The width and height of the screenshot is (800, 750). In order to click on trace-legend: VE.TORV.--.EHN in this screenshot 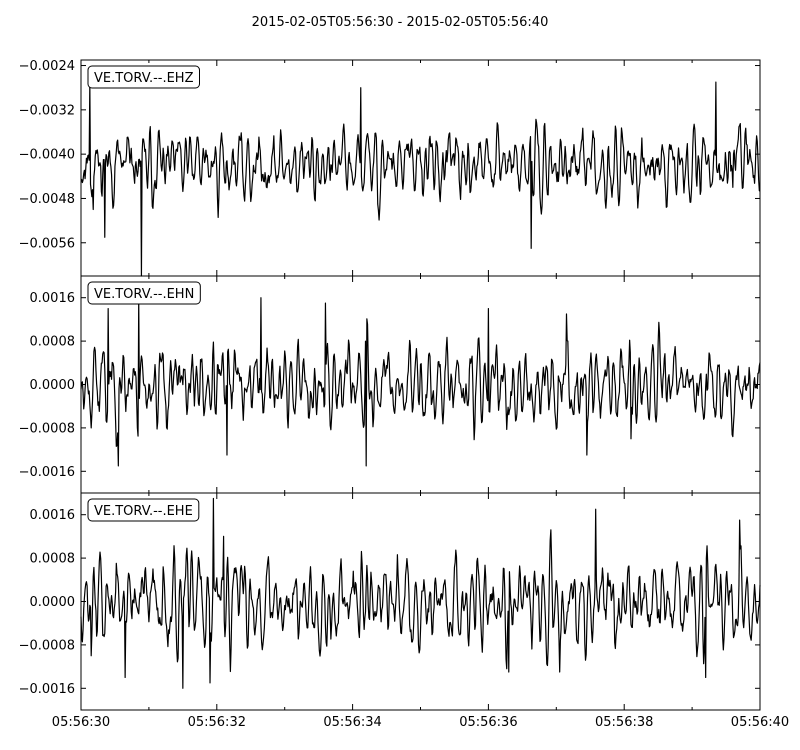, I will do `click(144, 293)`.